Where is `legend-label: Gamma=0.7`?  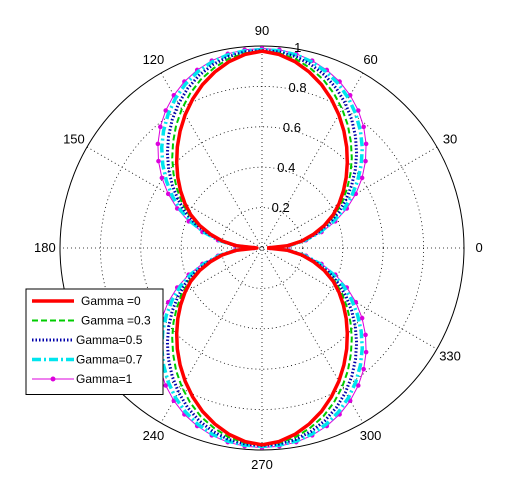 legend-label: Gamma=0.7 is located at coordinates (109, 360).